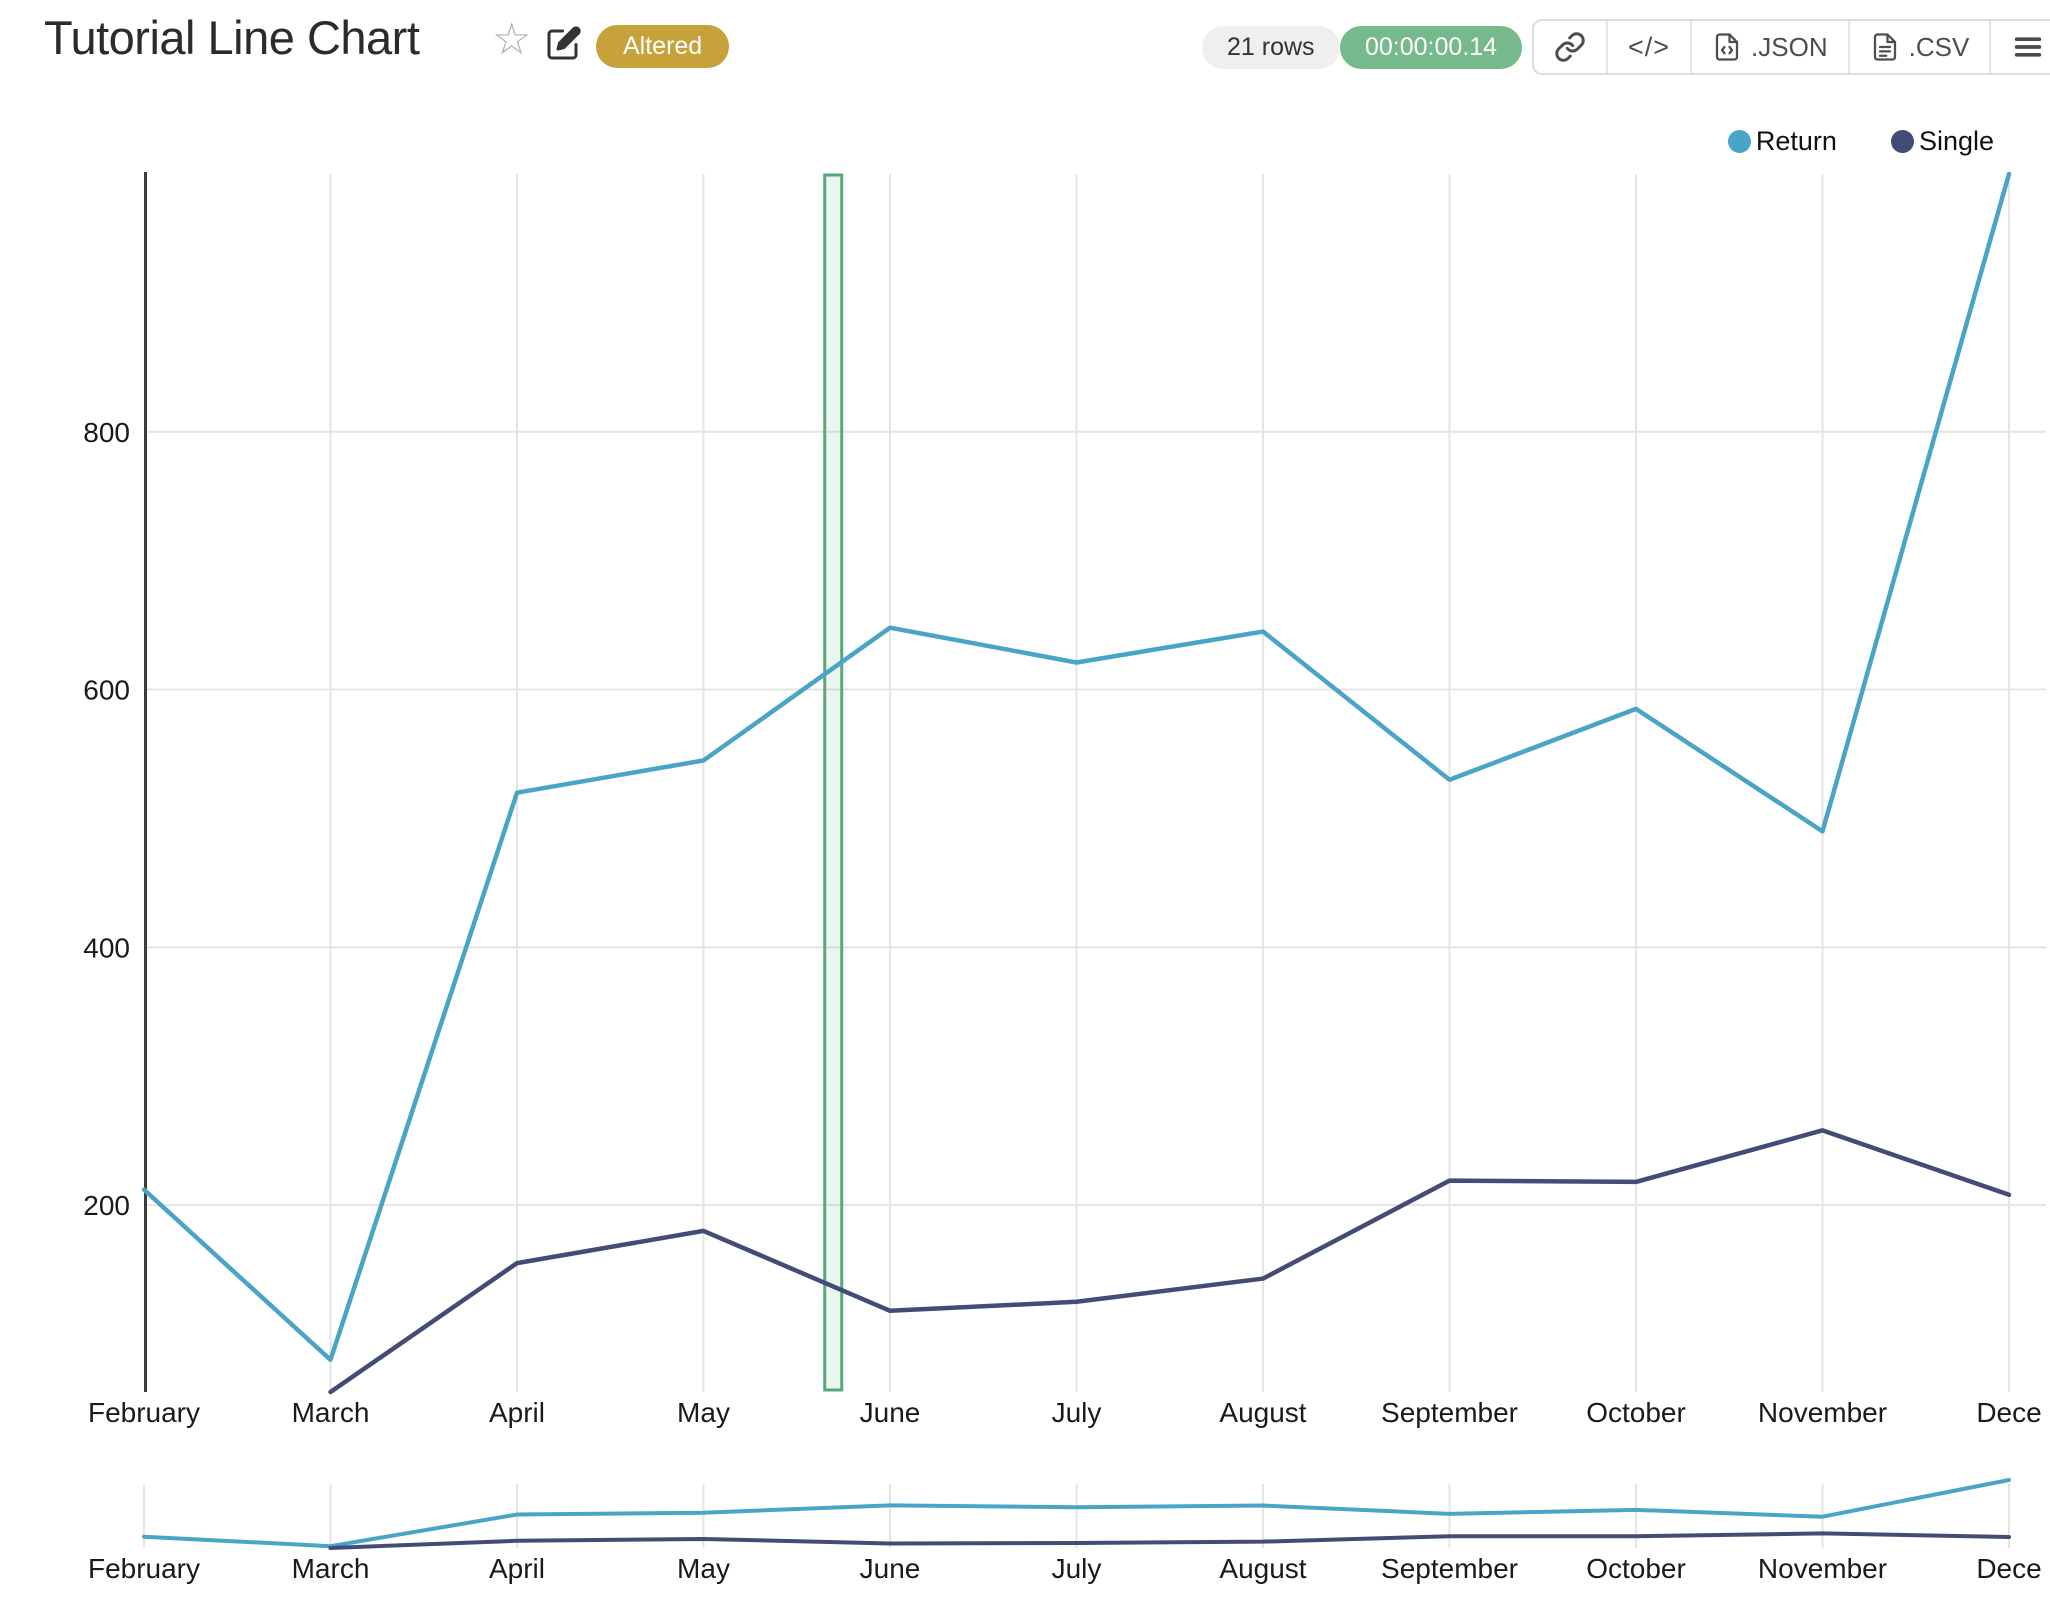 The width and height of the screenshot is (2050, 1598). I want to click on navigator-tick-label: May, so click(703, 1568).